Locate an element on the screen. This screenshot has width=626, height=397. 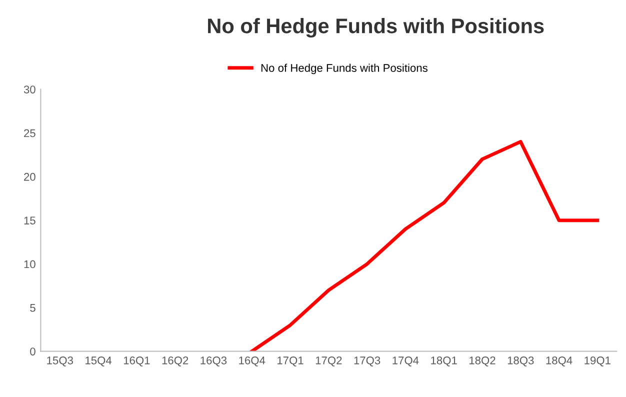
y-tick-label: 5 is located at coordinates (33, 308).